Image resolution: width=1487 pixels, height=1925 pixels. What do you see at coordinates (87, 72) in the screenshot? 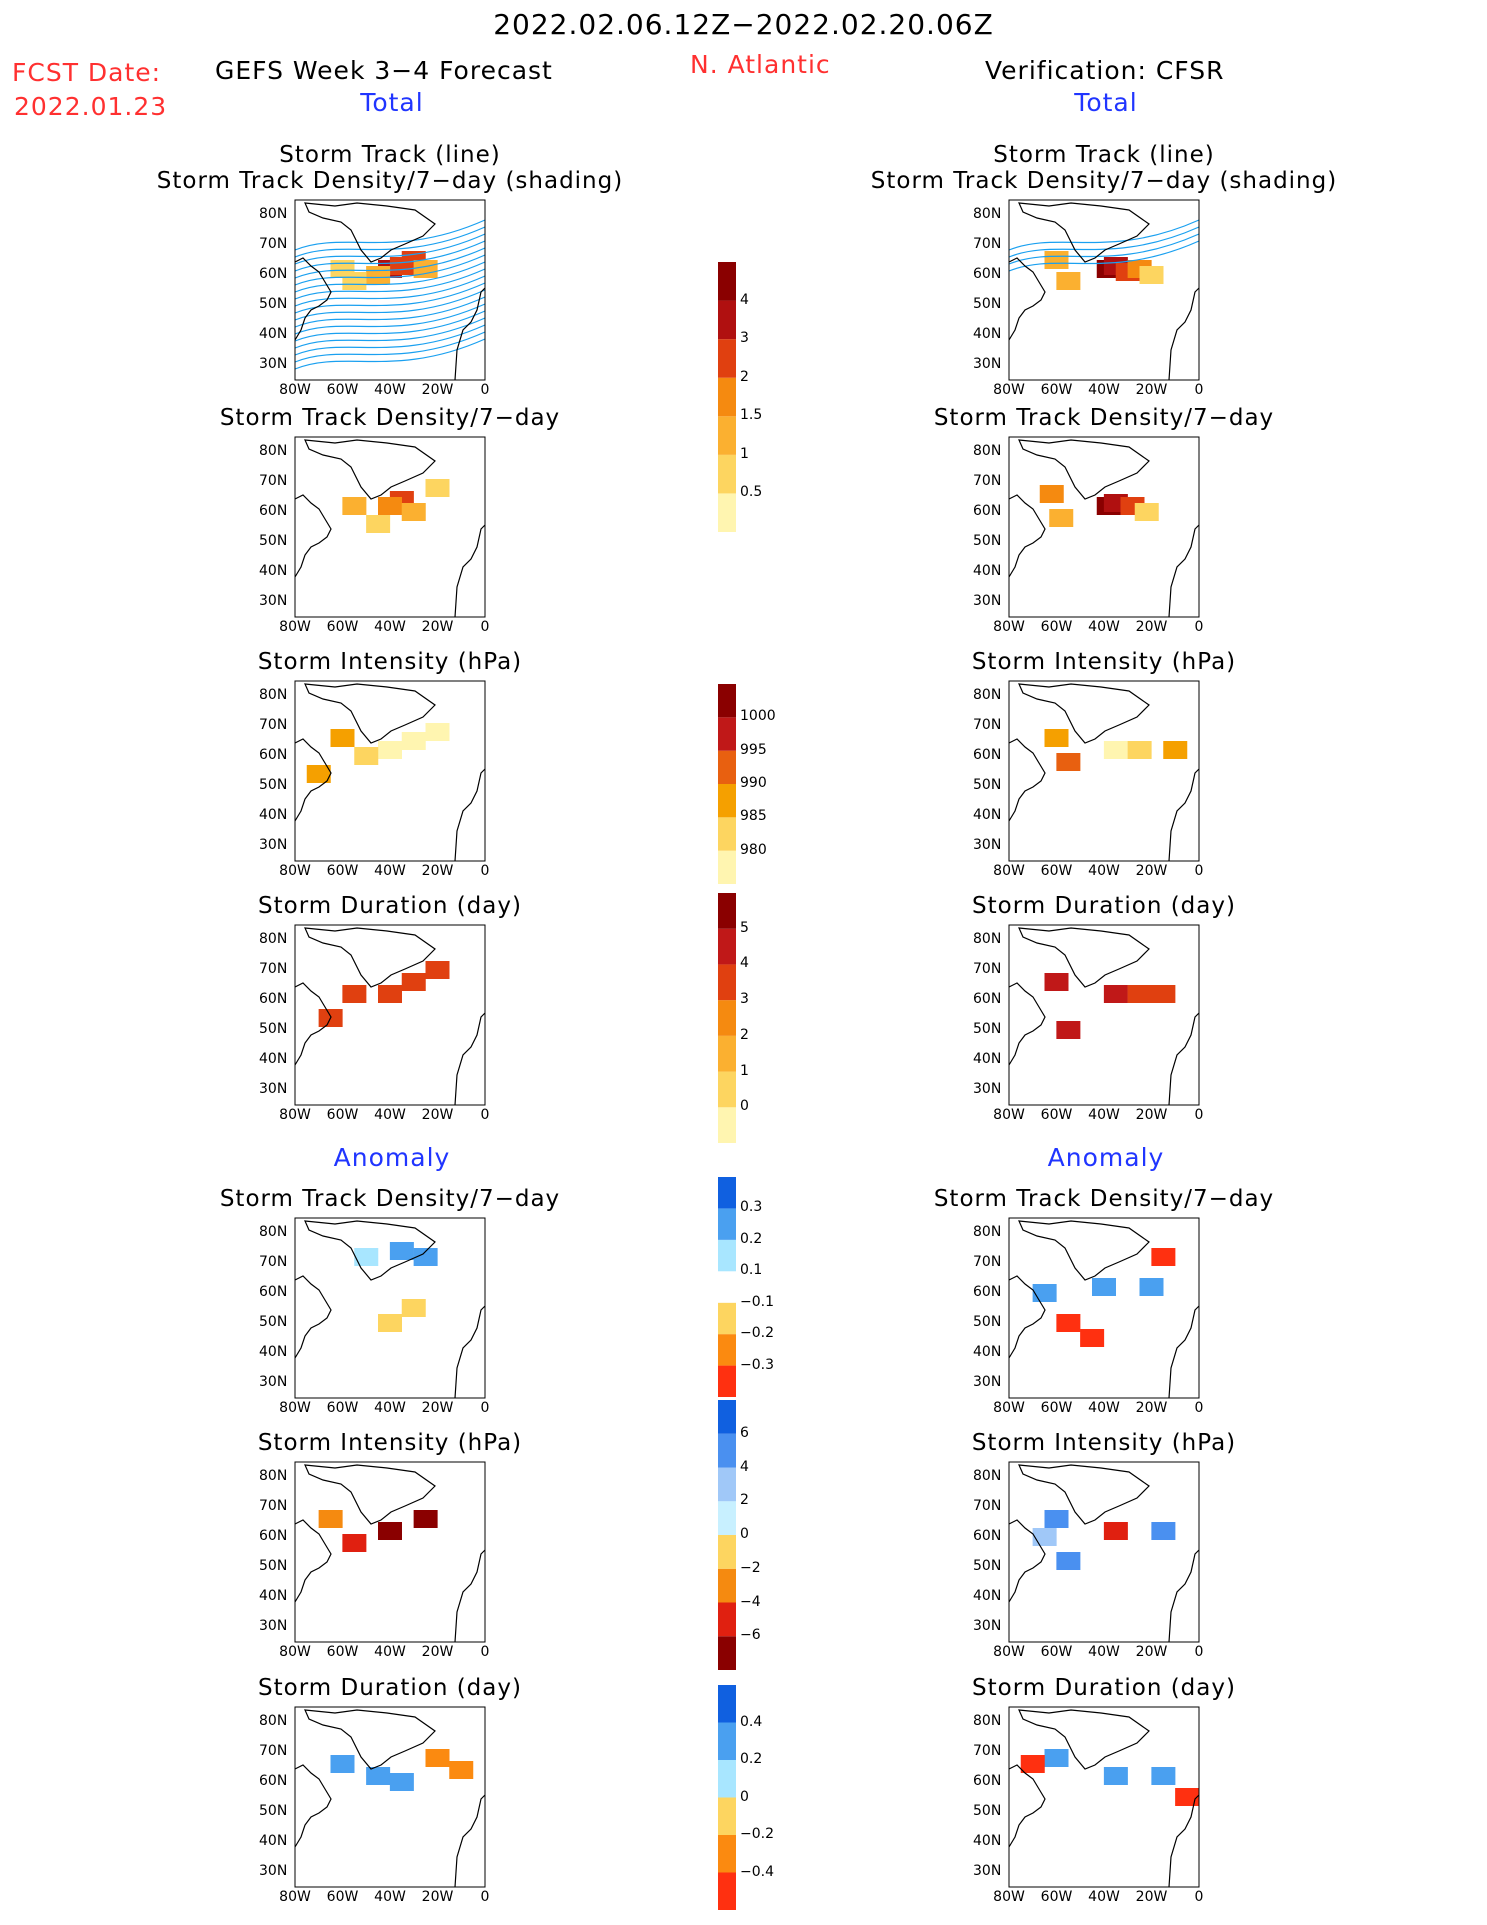
I see `fcst-date-label: FCST Date:` at bounding box center [87, 72].